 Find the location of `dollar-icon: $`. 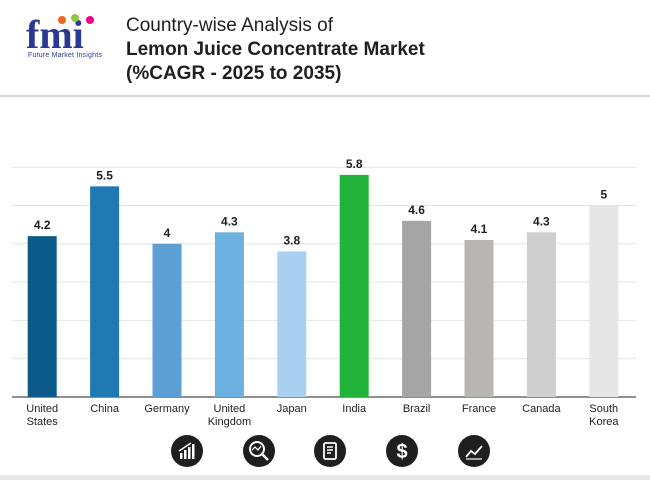

dollar-icon: $ is located at coordinates (402, 451).